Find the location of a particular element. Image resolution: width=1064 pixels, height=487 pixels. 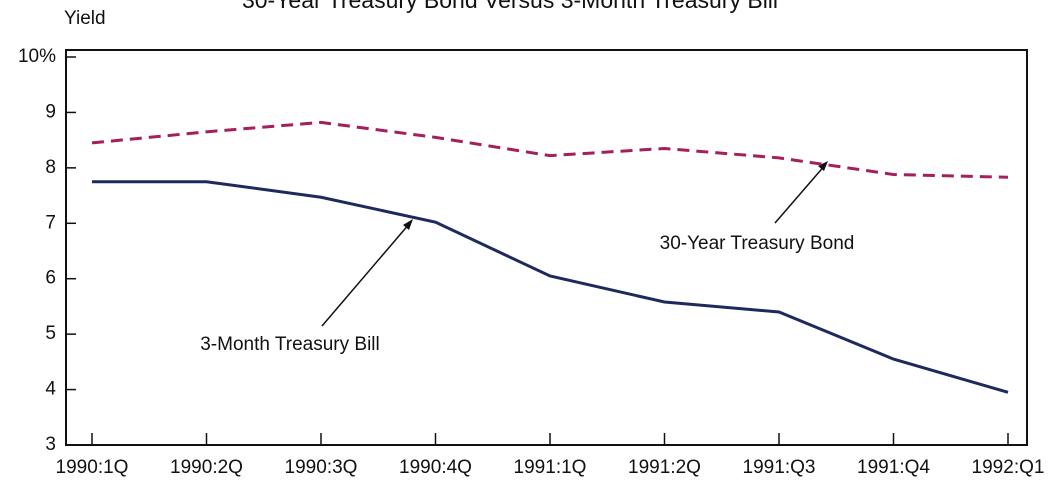

x-tick-label: 1990:1Q is located at coordinates (92, 467).